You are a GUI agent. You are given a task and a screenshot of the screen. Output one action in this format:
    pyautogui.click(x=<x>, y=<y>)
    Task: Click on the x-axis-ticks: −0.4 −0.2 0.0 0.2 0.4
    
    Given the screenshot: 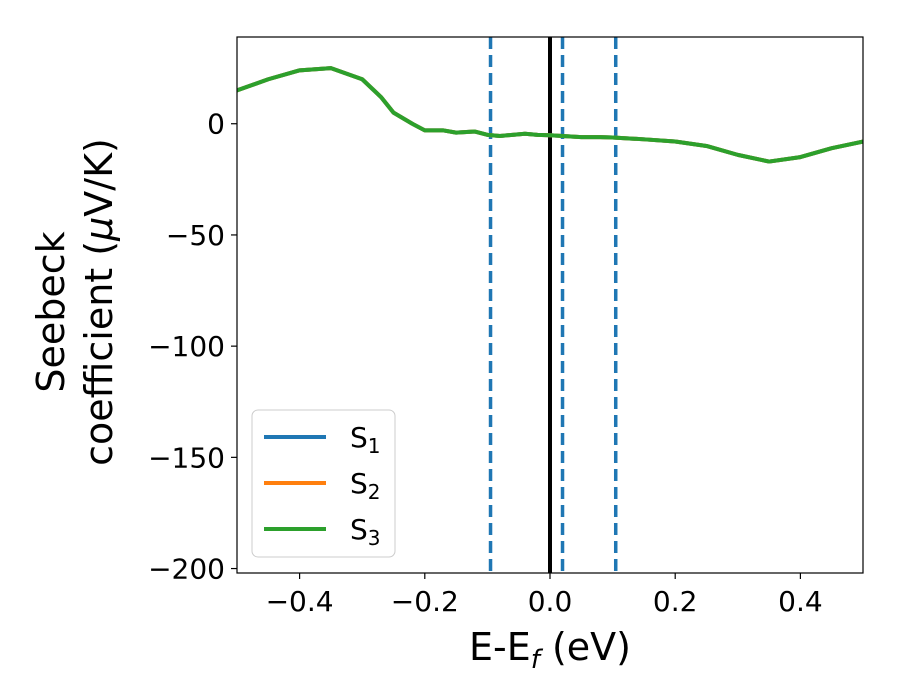 What is the action you would take?
    pyautogui.click(x=544, y=595)
    